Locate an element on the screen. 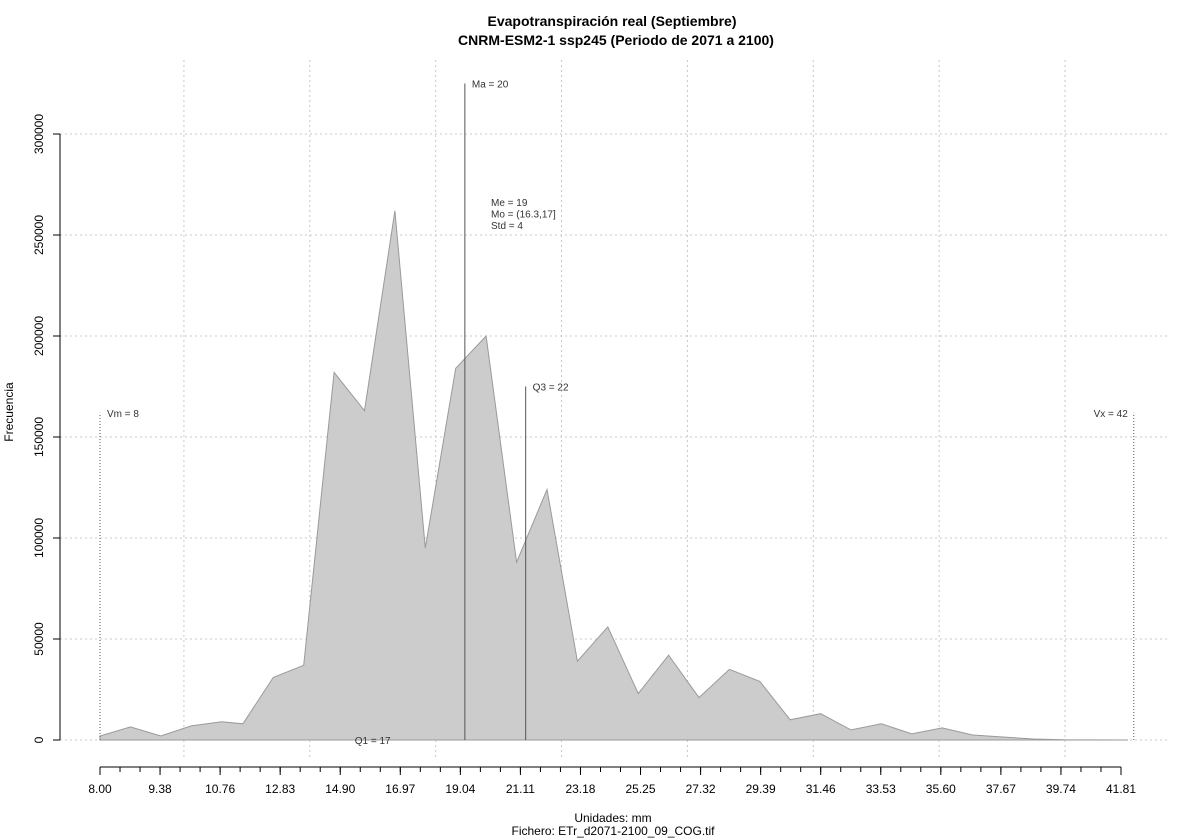  y-tick-label: 0 is located at coordinates (39, 739).